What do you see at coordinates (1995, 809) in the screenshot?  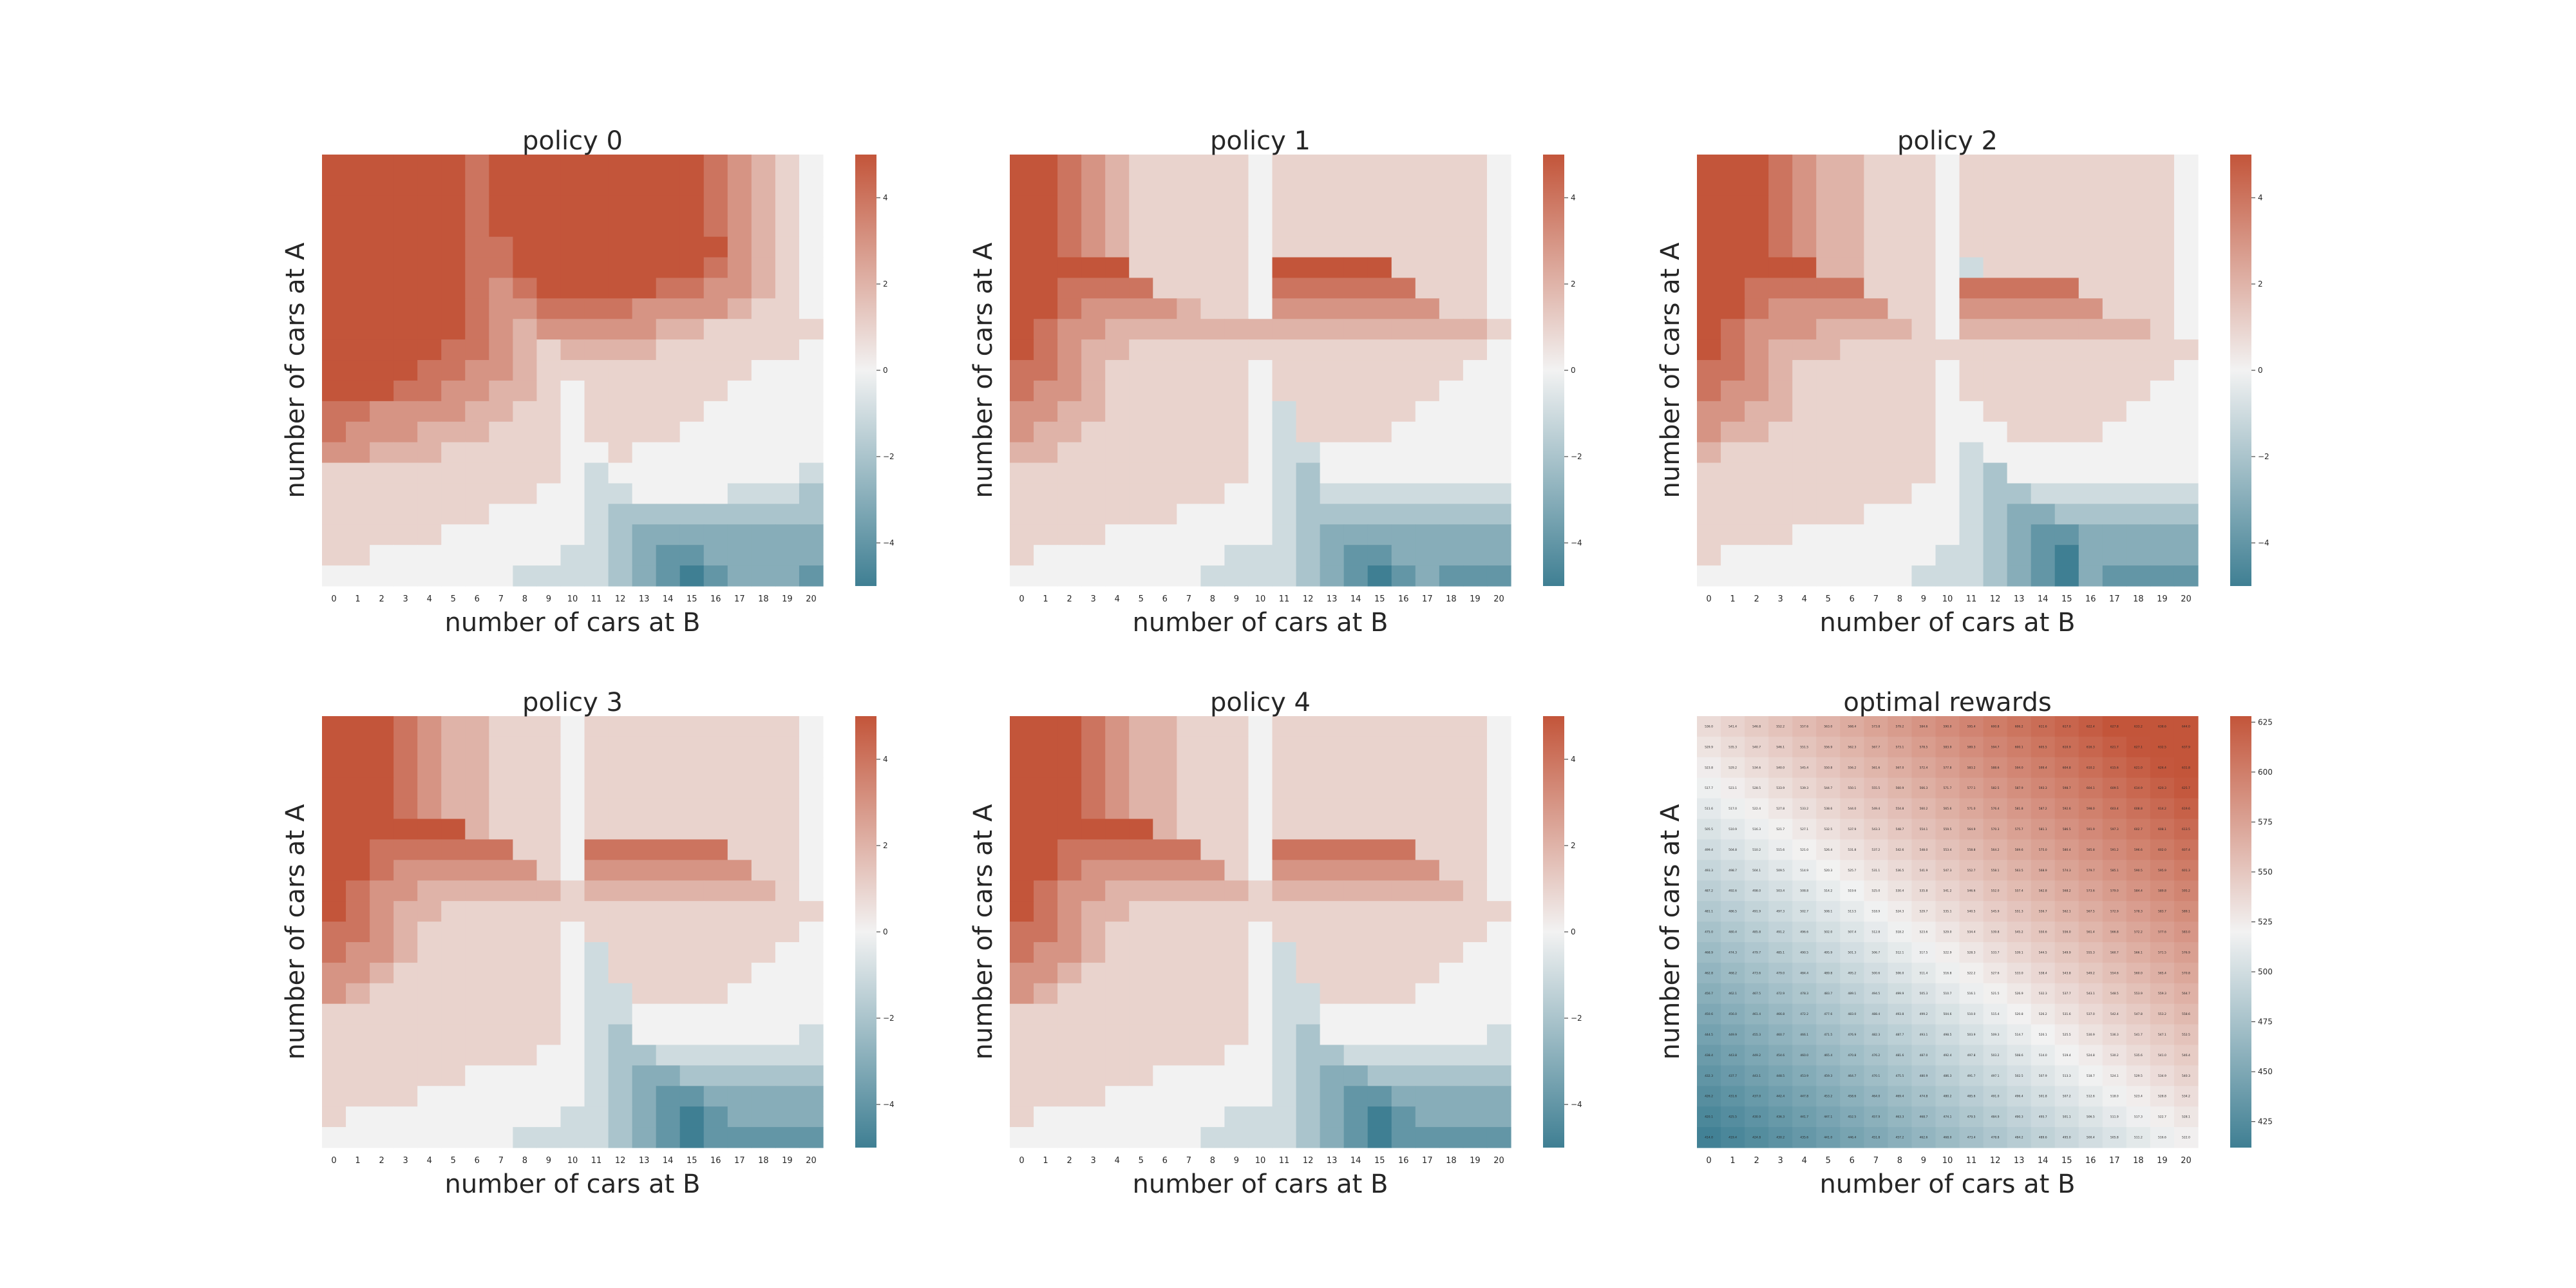 I see `cell-value-label: 576.4` at bounding box center [1995, 809].